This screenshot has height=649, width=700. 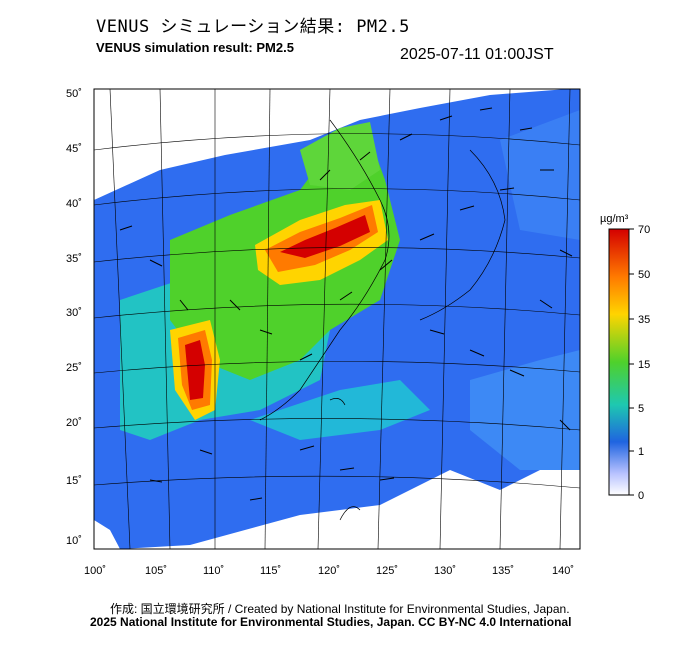 What do you see at coordinates (156, 571) in the screenshot?
I see `lon-tick-105: 105˚` at bounding box center [156, 571].